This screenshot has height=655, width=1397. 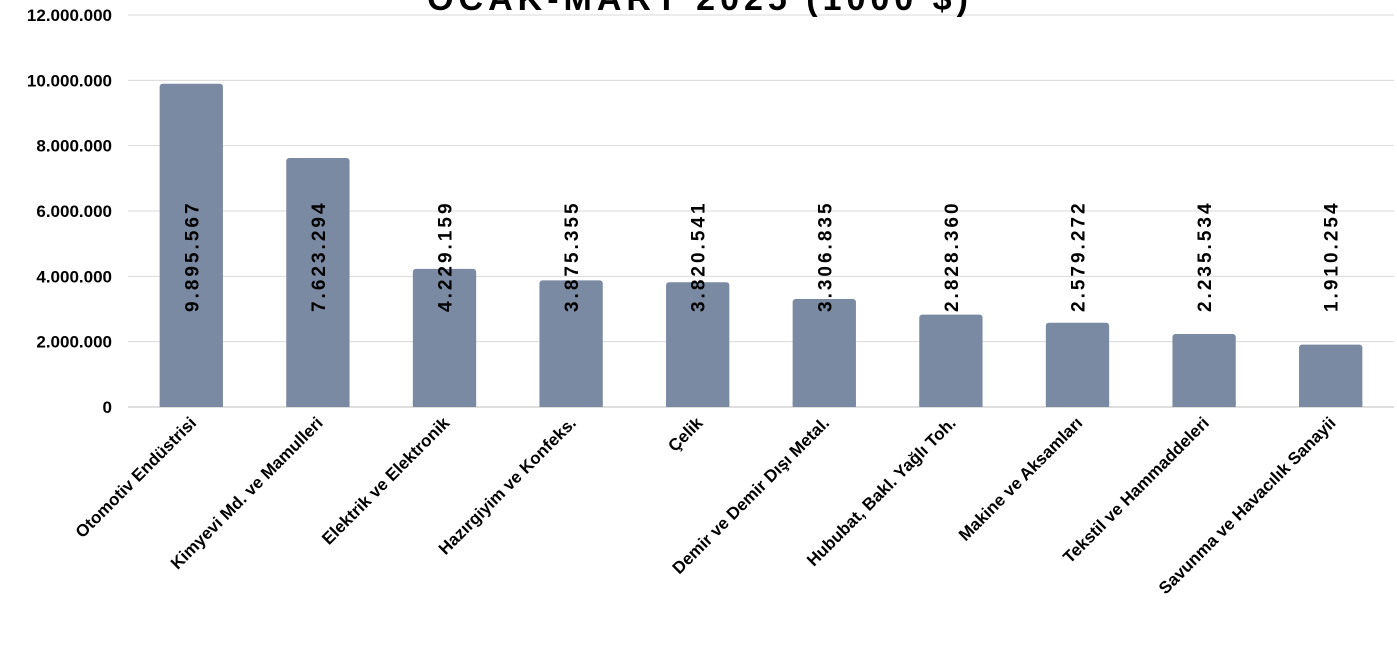 What do you see at coordinates (507, 485) in the screenshot?
I see `x-tick-label: Hazırgiyim ve Konfeks.` at bounding box center [507, 485].